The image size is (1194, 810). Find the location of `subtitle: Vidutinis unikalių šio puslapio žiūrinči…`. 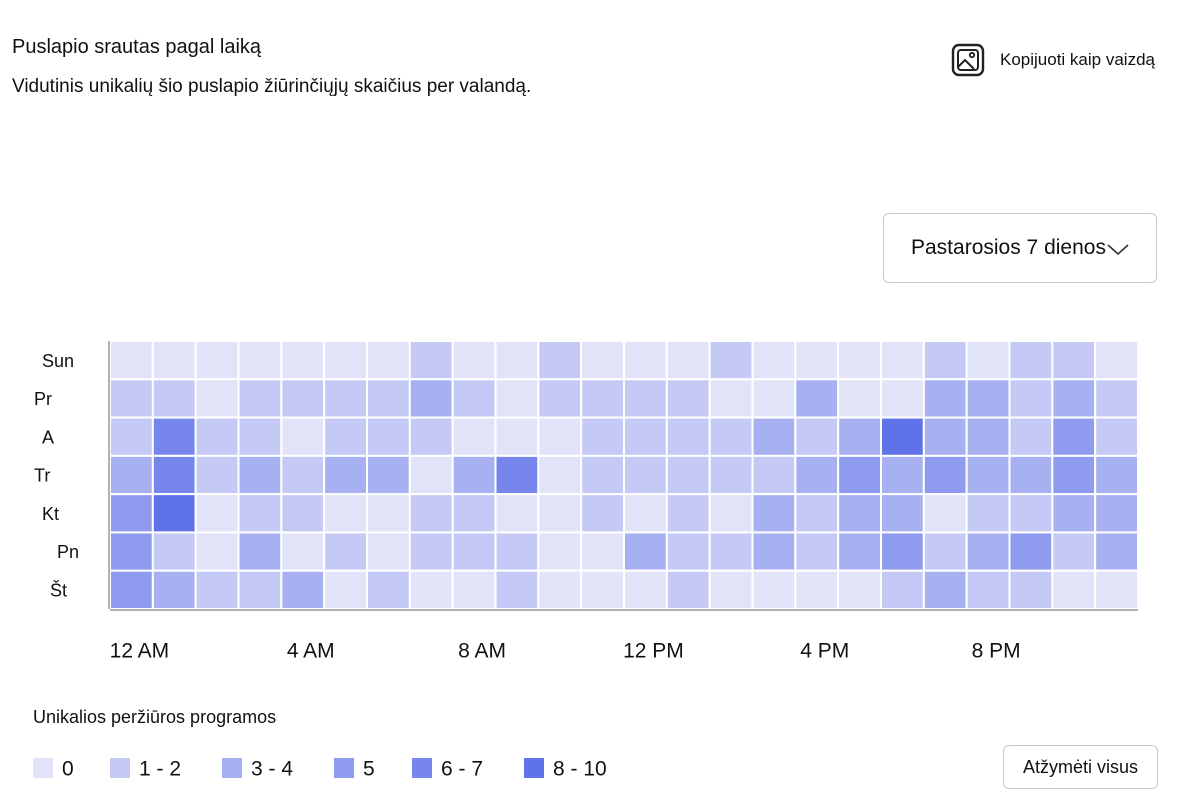

subtitle: Vidutinis unikalių šio puslapio žiūrinči… is located at coordinates (272, 86).